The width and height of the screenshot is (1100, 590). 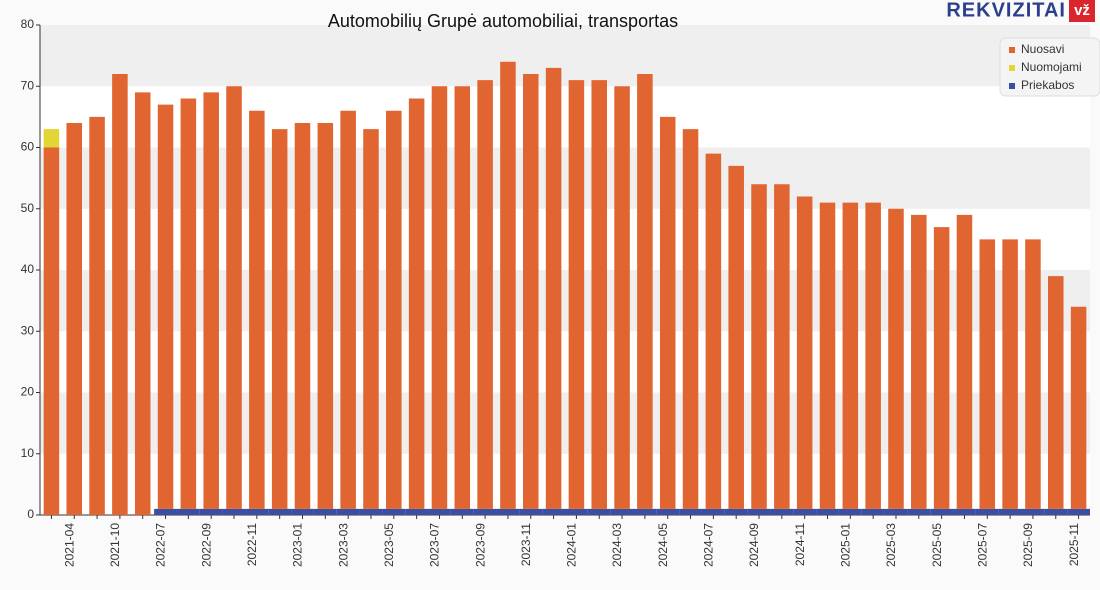 I want to click on x-tick-label: 2025-03, so click(x=891, y=545).